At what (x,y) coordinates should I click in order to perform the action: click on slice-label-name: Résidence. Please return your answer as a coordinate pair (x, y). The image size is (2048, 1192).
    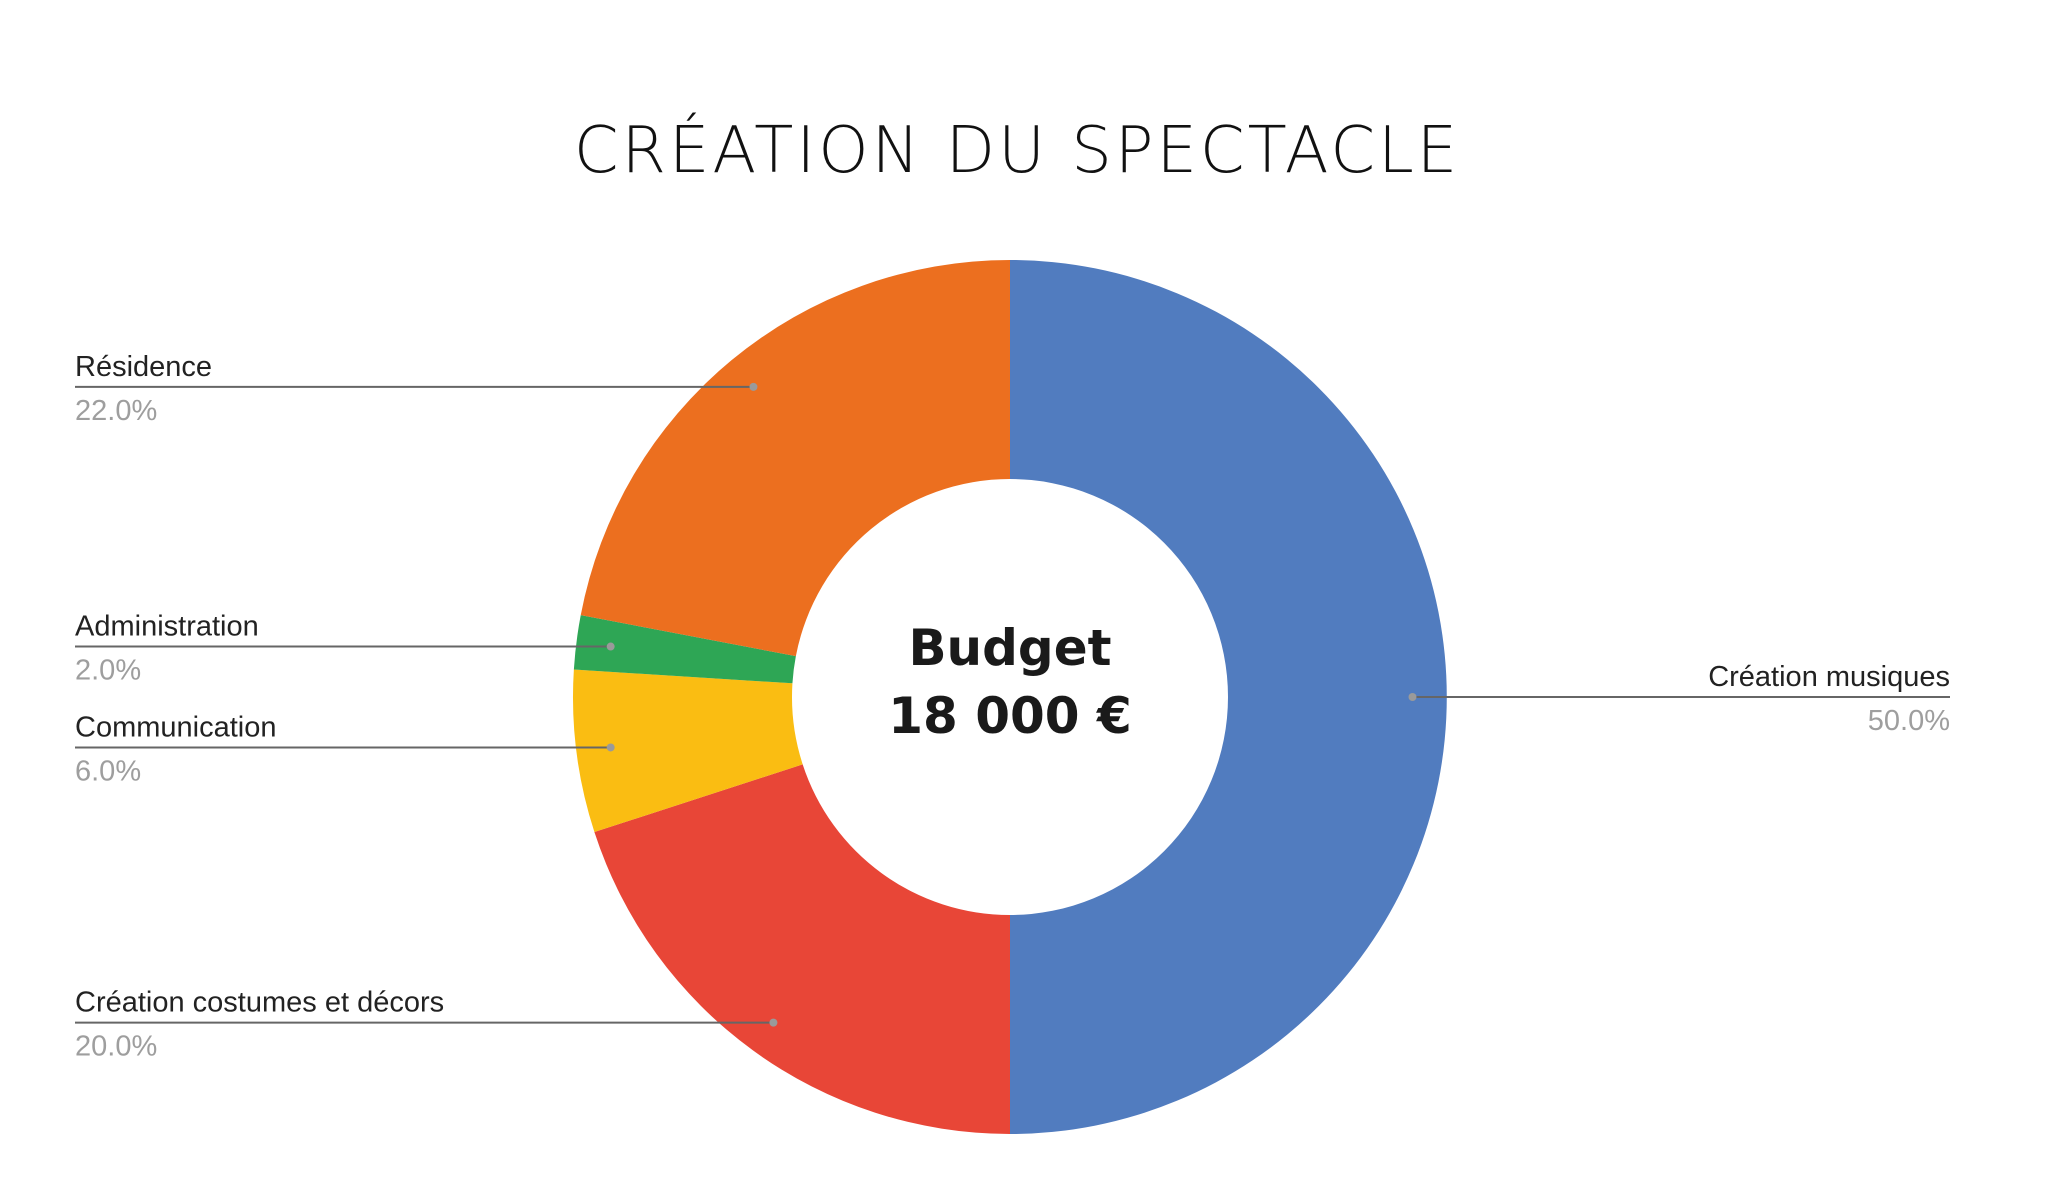
    Looking at the image, I should click on (143, 367).